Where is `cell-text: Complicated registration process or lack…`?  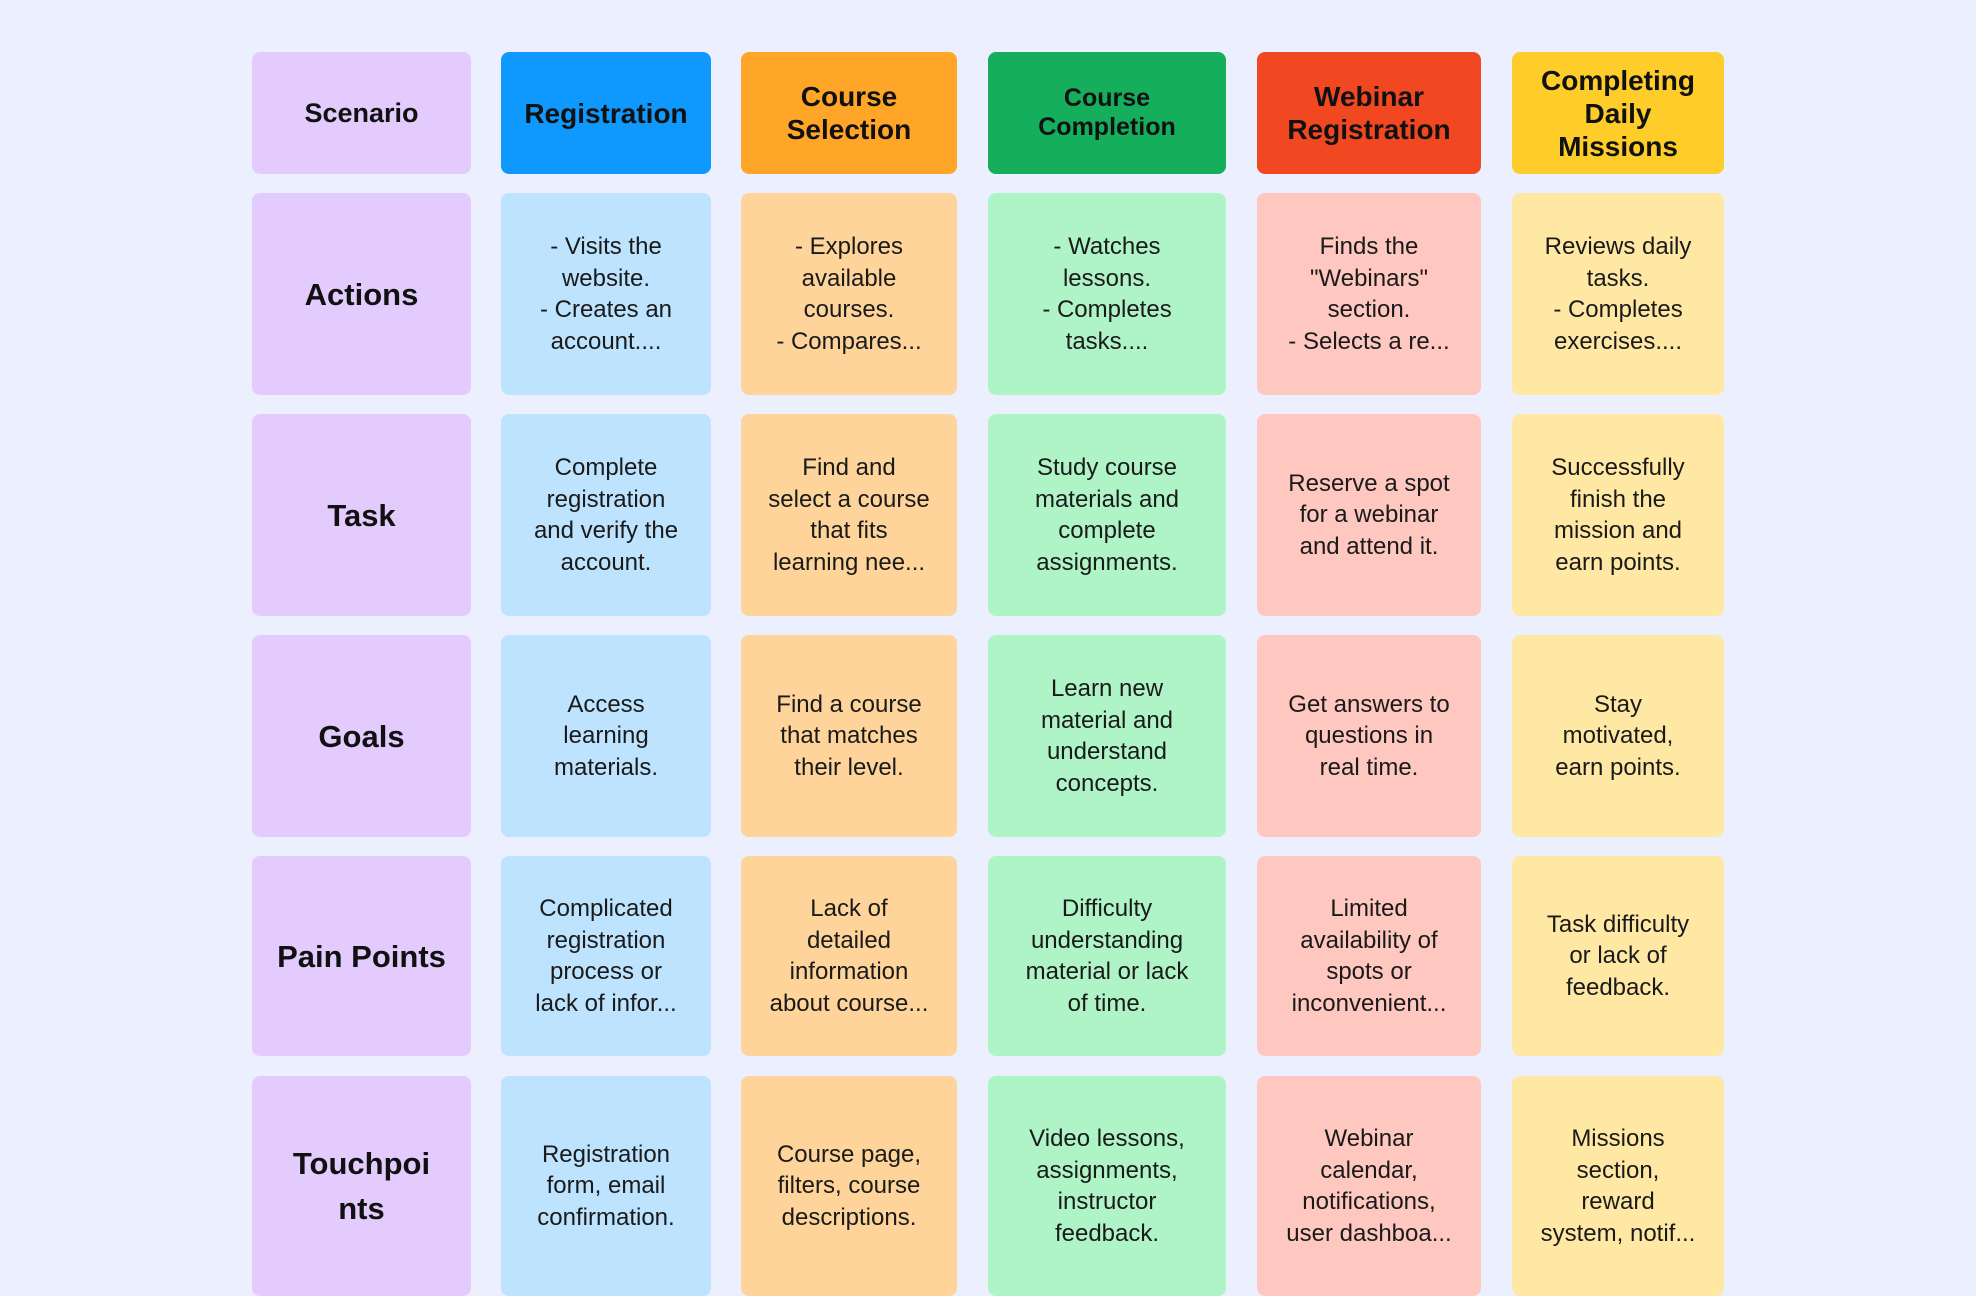
cell-text: Complicated registration process or lack… is located at coordinates (606, 956).